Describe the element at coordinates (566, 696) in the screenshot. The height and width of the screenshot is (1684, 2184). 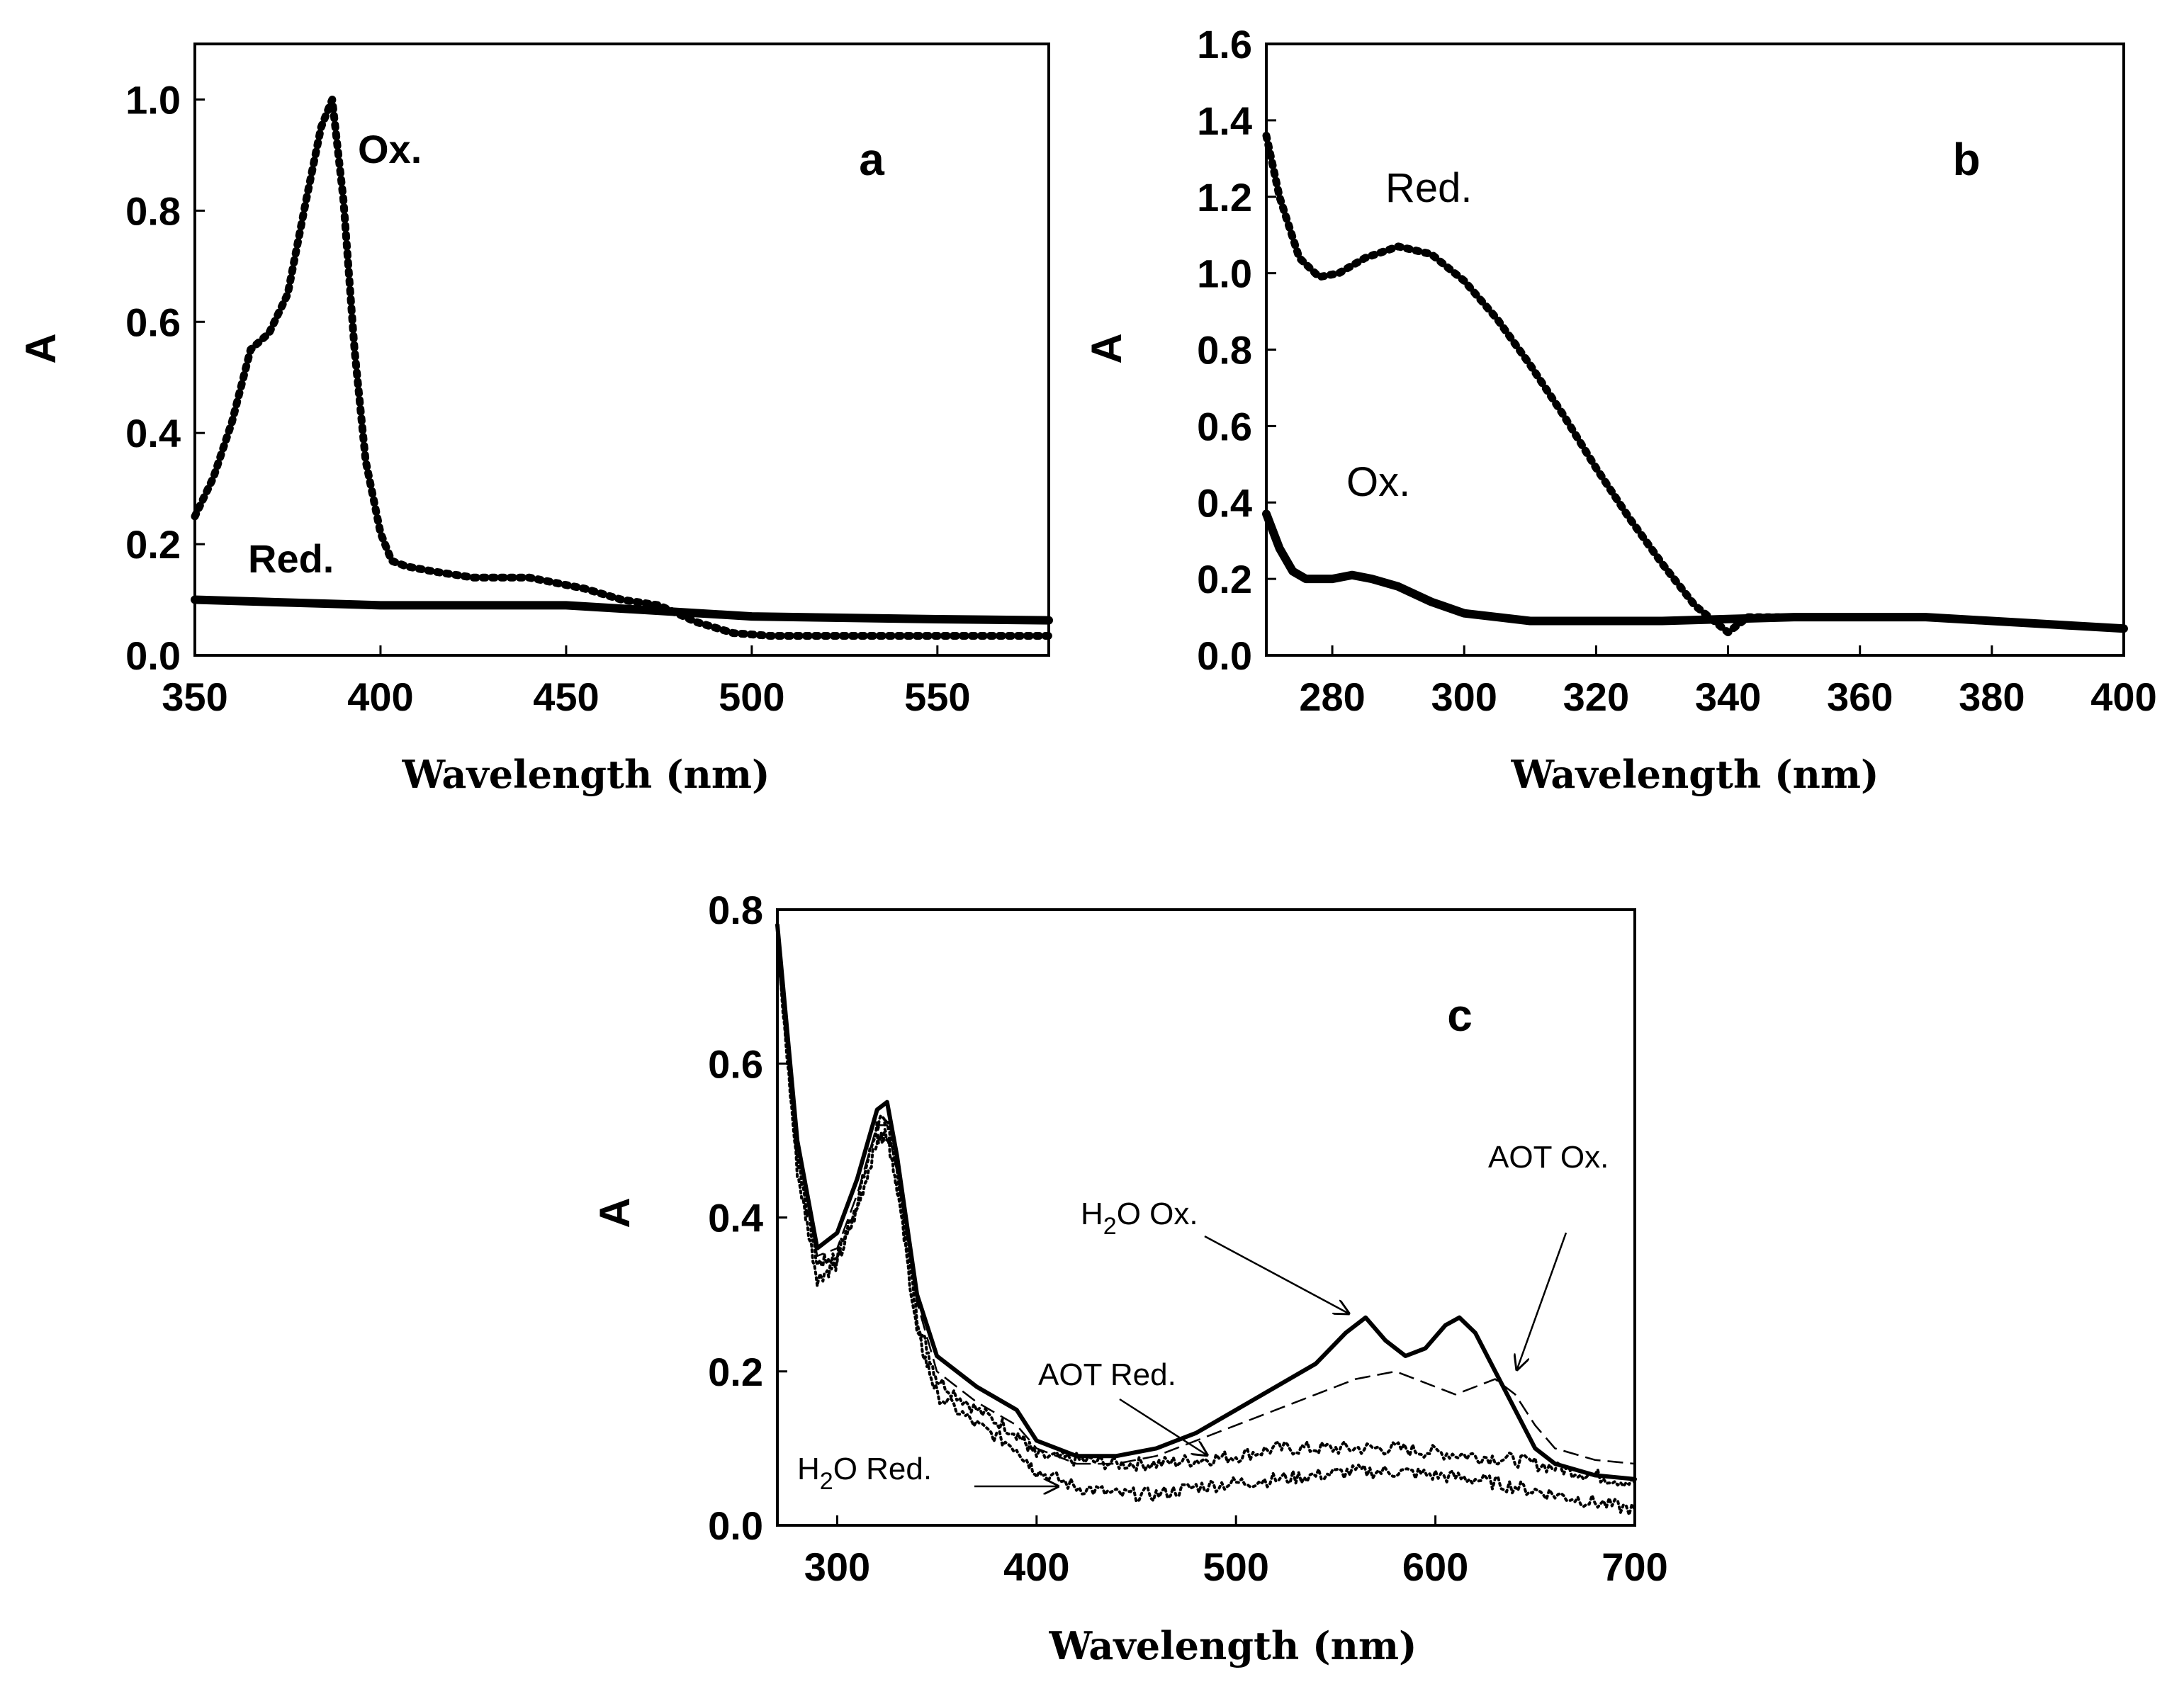
I see `x-tick-label: 450` at that location.